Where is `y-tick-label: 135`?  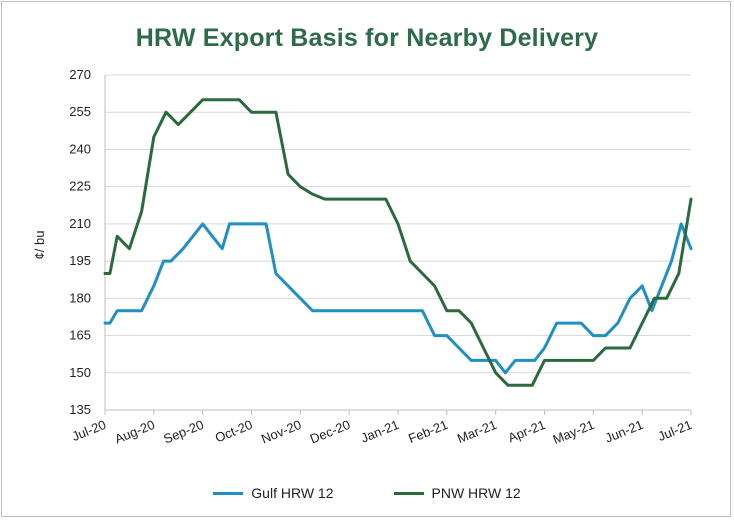 y-tick-label: 135 is located at coordinates (80, 409).